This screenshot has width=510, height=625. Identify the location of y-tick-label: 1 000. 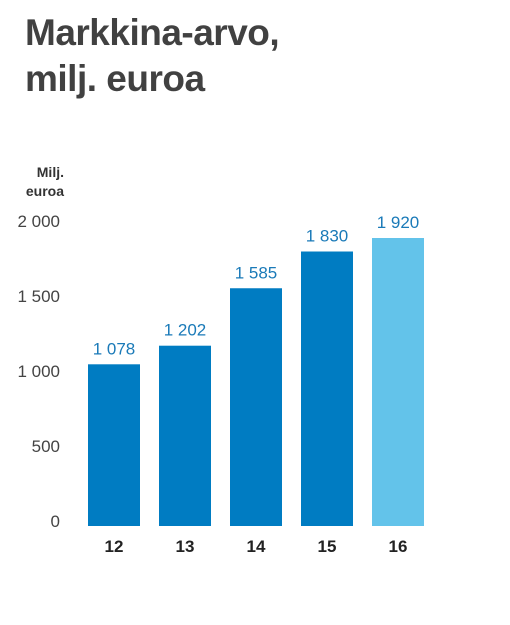
(38, 371).